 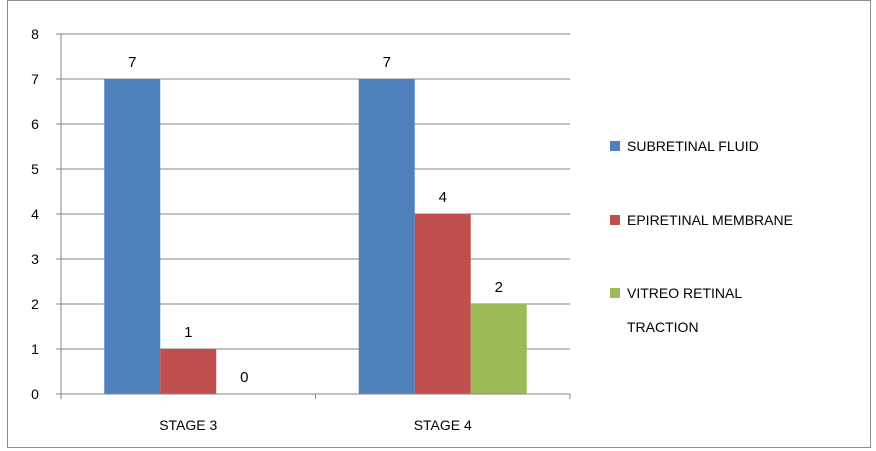 I want to click on x-category-label: STAGE 4, so click(x=443, y=425).